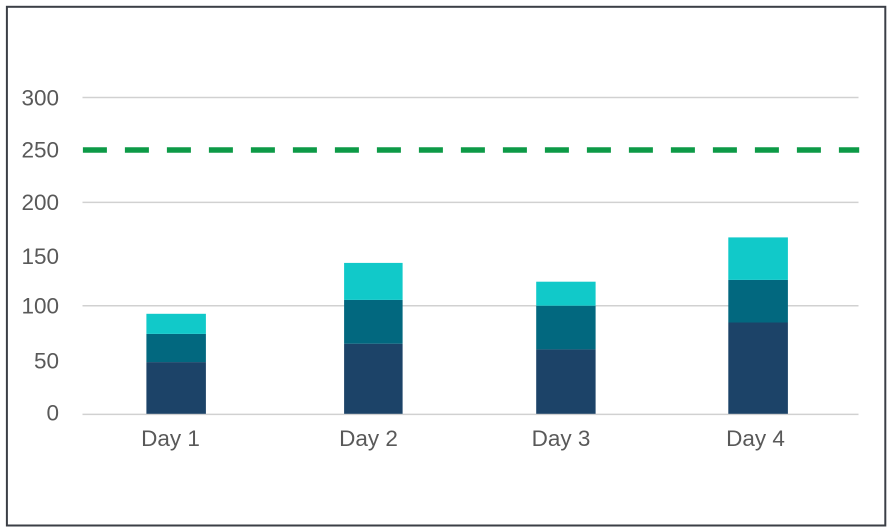 This screenshot has height=532, width=891. I want to click on svg-text: 50, so click(46, 361).